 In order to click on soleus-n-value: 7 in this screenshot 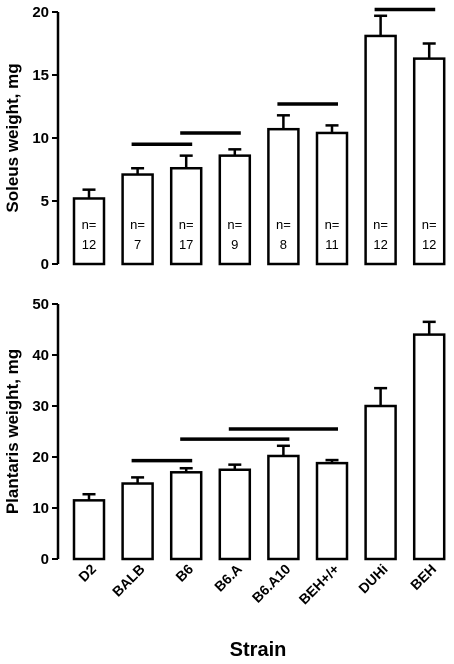, I will do `click(137, 244)`.